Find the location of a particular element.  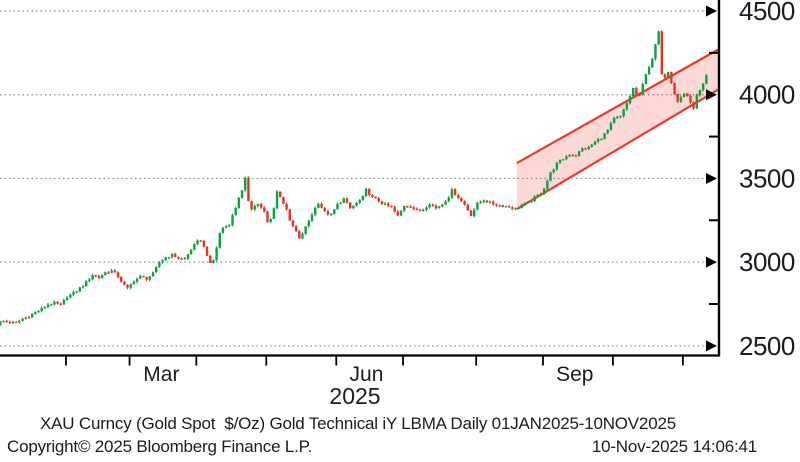

y-axis-tick-label: 3000 is located at coordinates (767, 262).